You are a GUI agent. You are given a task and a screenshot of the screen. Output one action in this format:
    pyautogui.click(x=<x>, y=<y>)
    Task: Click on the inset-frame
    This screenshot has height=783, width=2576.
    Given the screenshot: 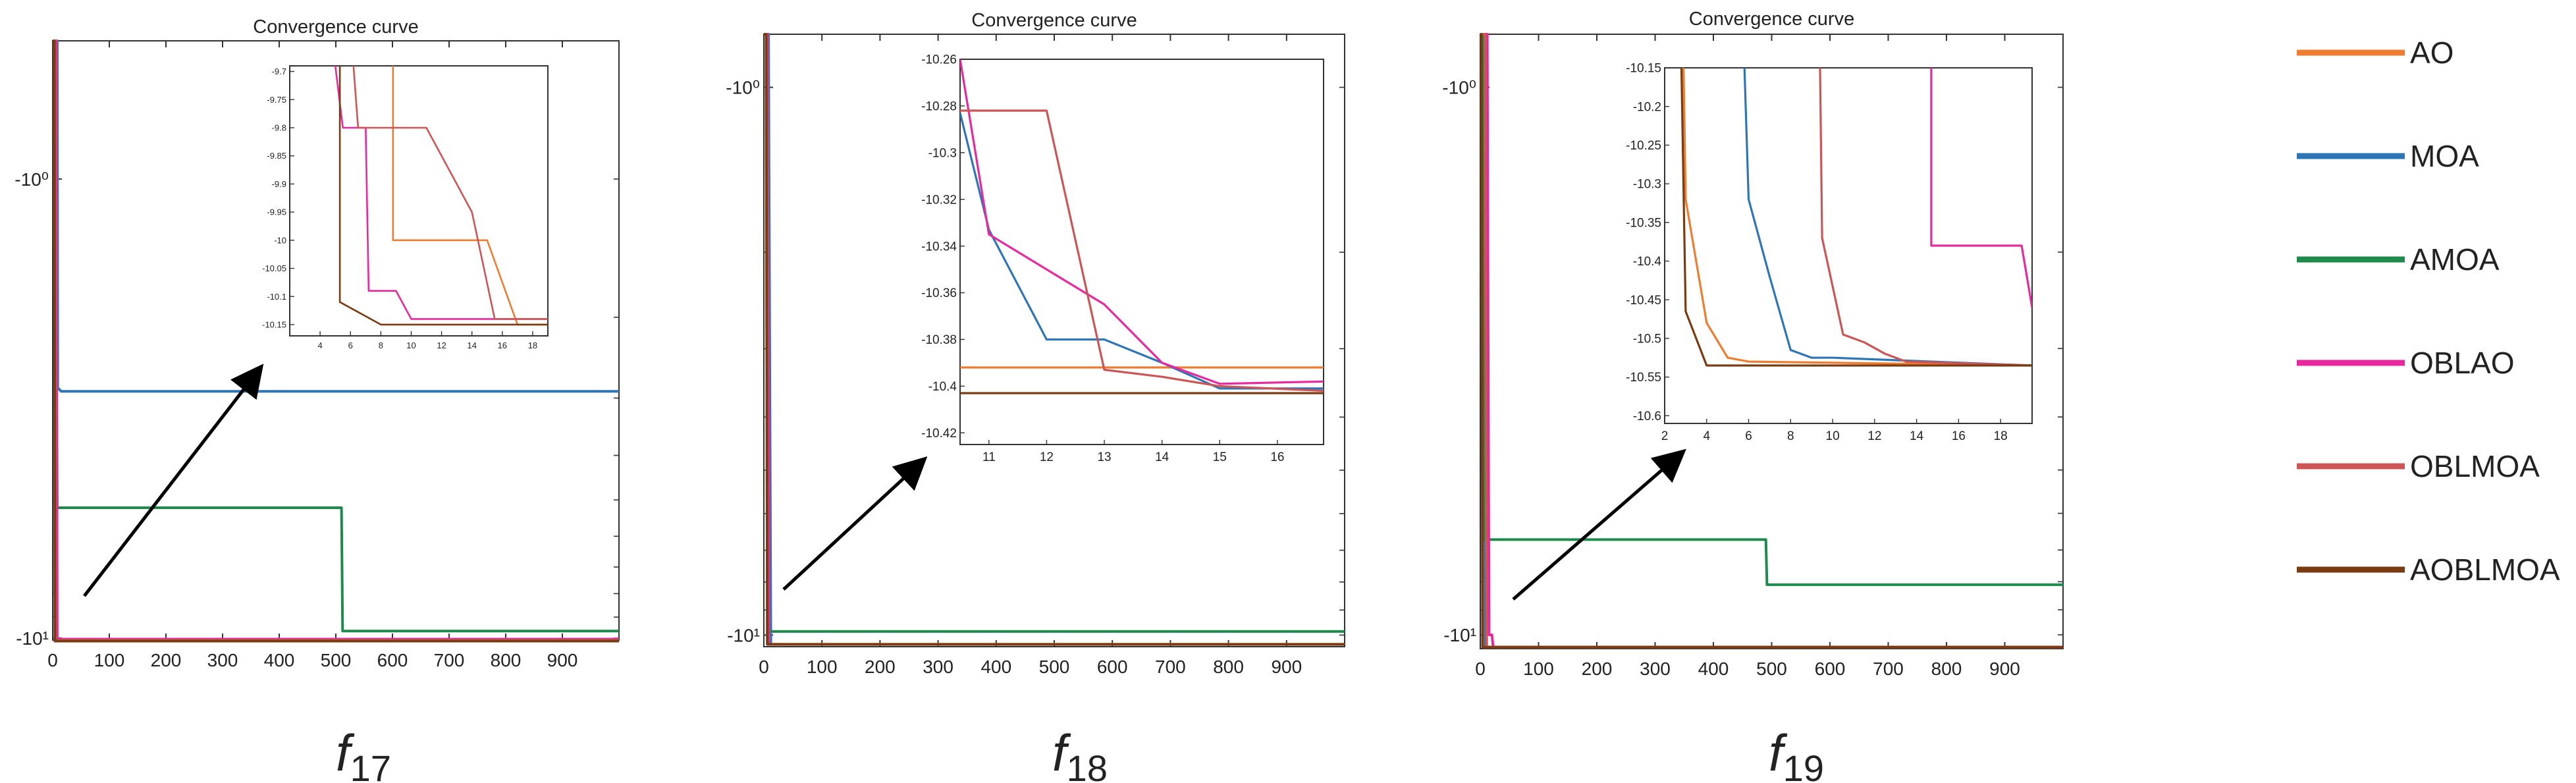 What is the action you would take?
    pyautogui.click(x=1141, y=252)
    